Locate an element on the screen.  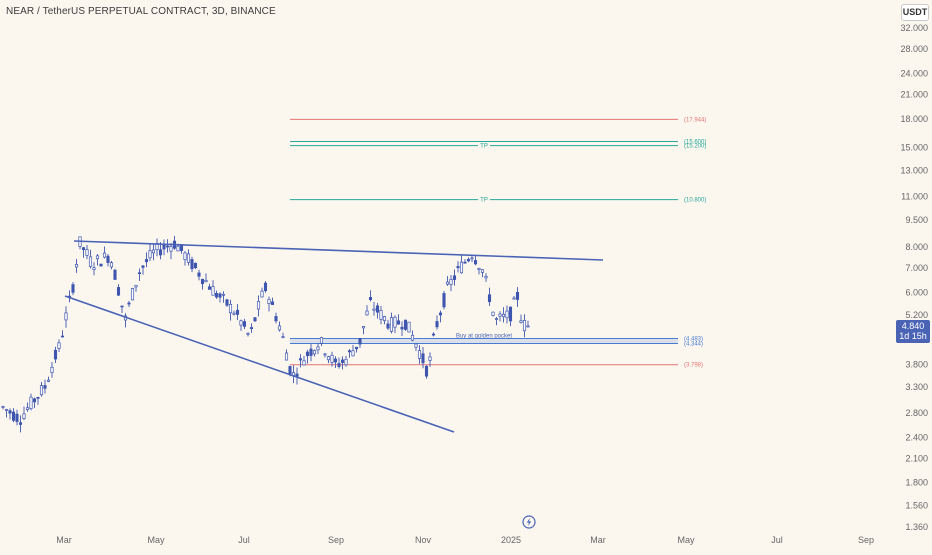
lower-trendline is located at coordinates (259, 364).